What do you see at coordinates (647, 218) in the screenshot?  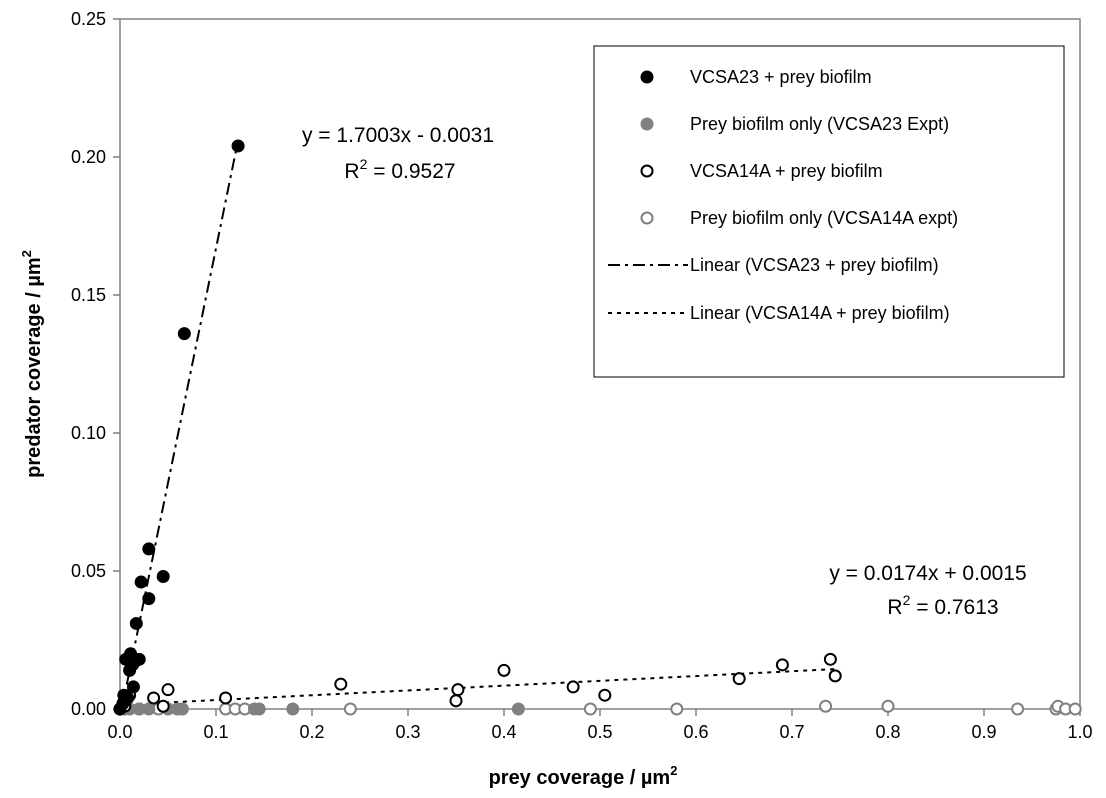 I see `legend-marker-prey-vcsa14a` at bounding box center [647, 218].